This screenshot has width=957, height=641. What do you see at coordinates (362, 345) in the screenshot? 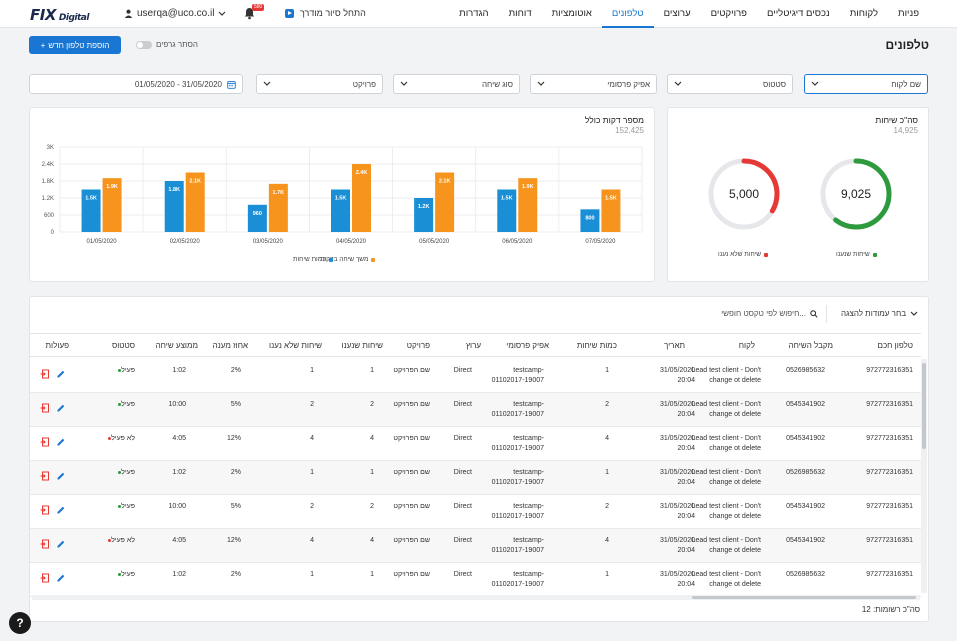
I see `th-answered: שיחות שנענו` at bounding box center [362, 345].